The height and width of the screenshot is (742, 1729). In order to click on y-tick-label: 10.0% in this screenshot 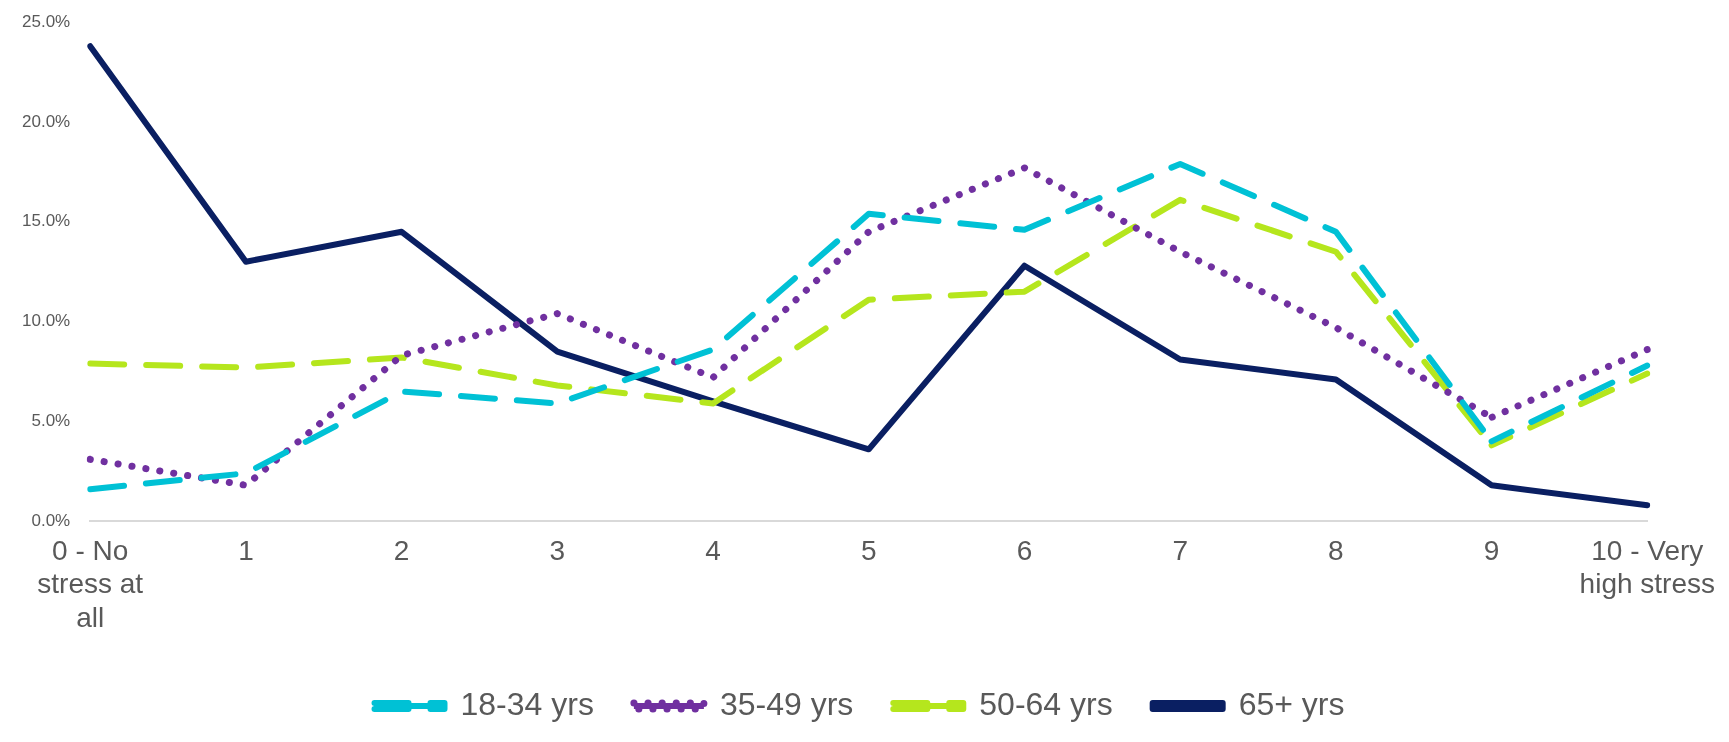, I will do `click(46, 321)`.